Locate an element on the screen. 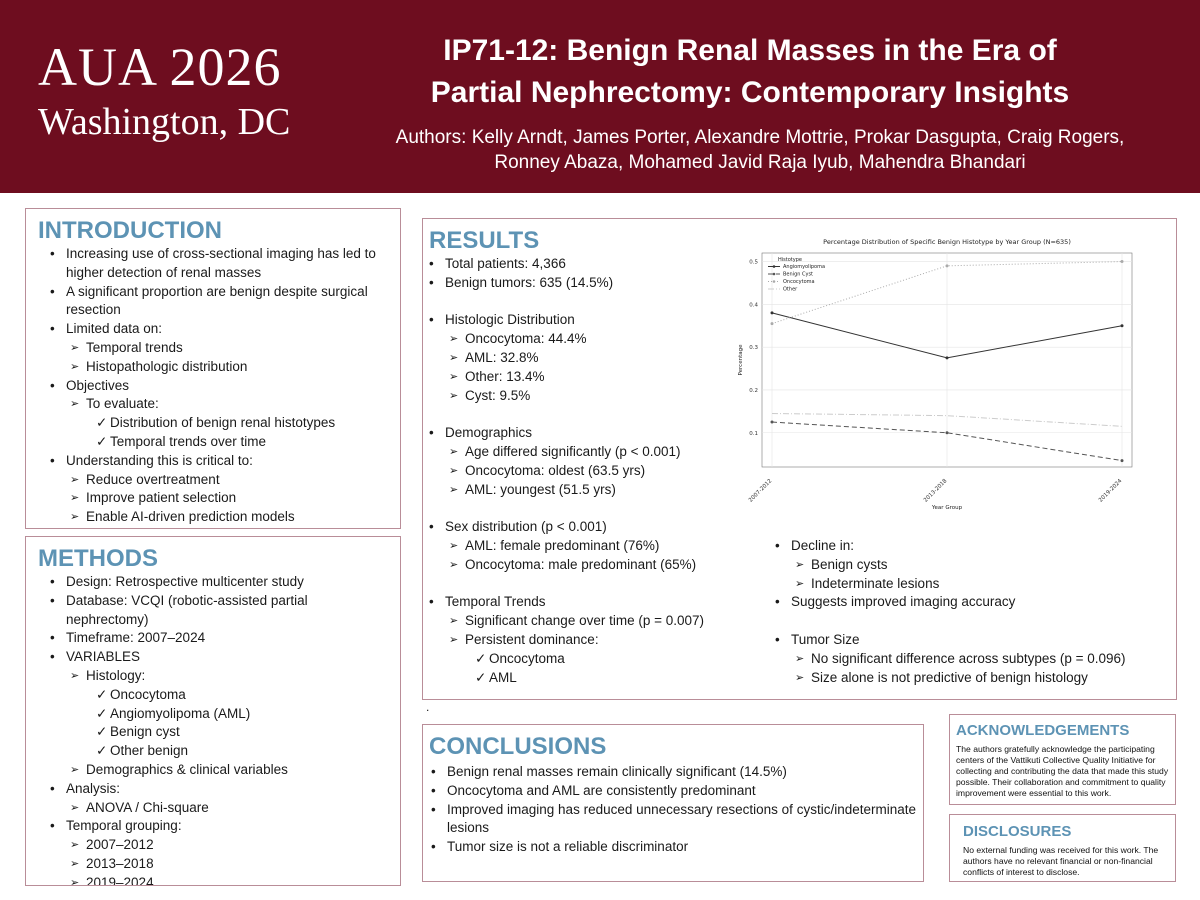 This screenshot has height=900, width=1200. methods-title: METHODS is located at coordinates (98, 558).